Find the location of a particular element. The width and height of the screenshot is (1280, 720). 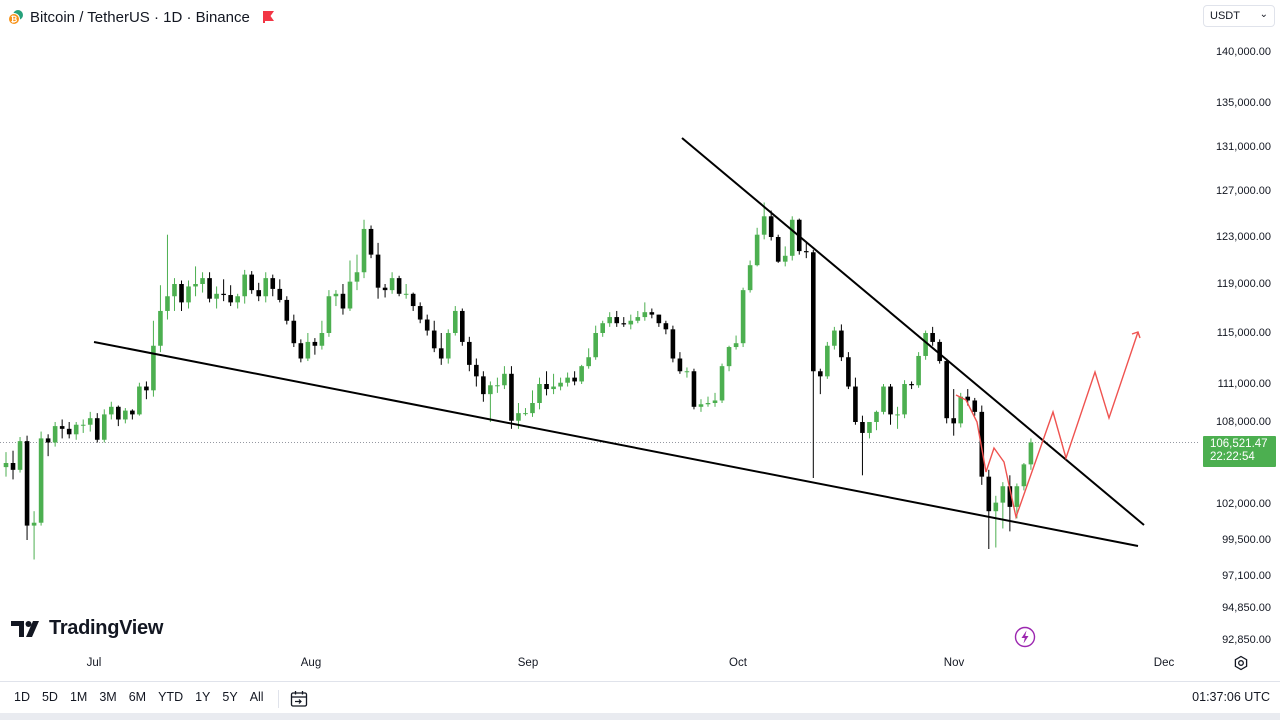

range-button-1d: 1D is located at coordinates (22, 697).